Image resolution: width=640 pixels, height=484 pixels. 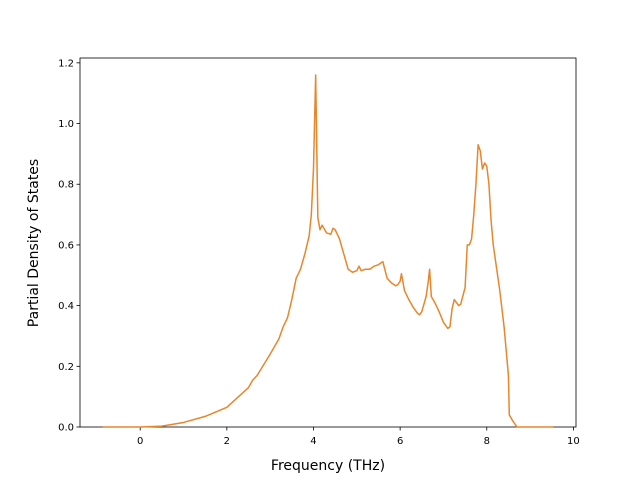 What do you see at coordinates (328, 466) in the screenshot?
I see `x-axis-label: Frequency (THz)` at bounding box center [328, 466].